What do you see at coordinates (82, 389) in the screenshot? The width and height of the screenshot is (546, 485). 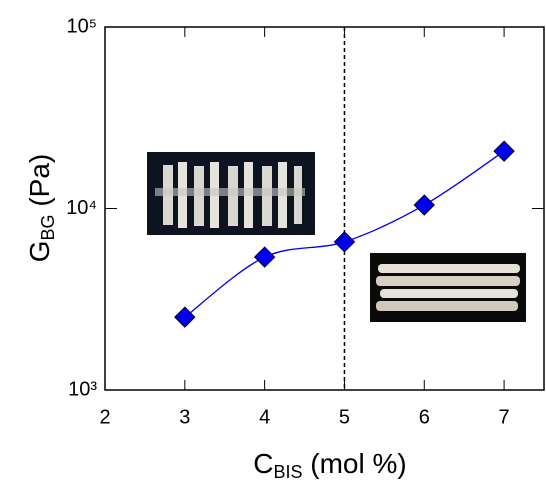 I see `y-tick-label: 10³` at bounding box center [82, 389].